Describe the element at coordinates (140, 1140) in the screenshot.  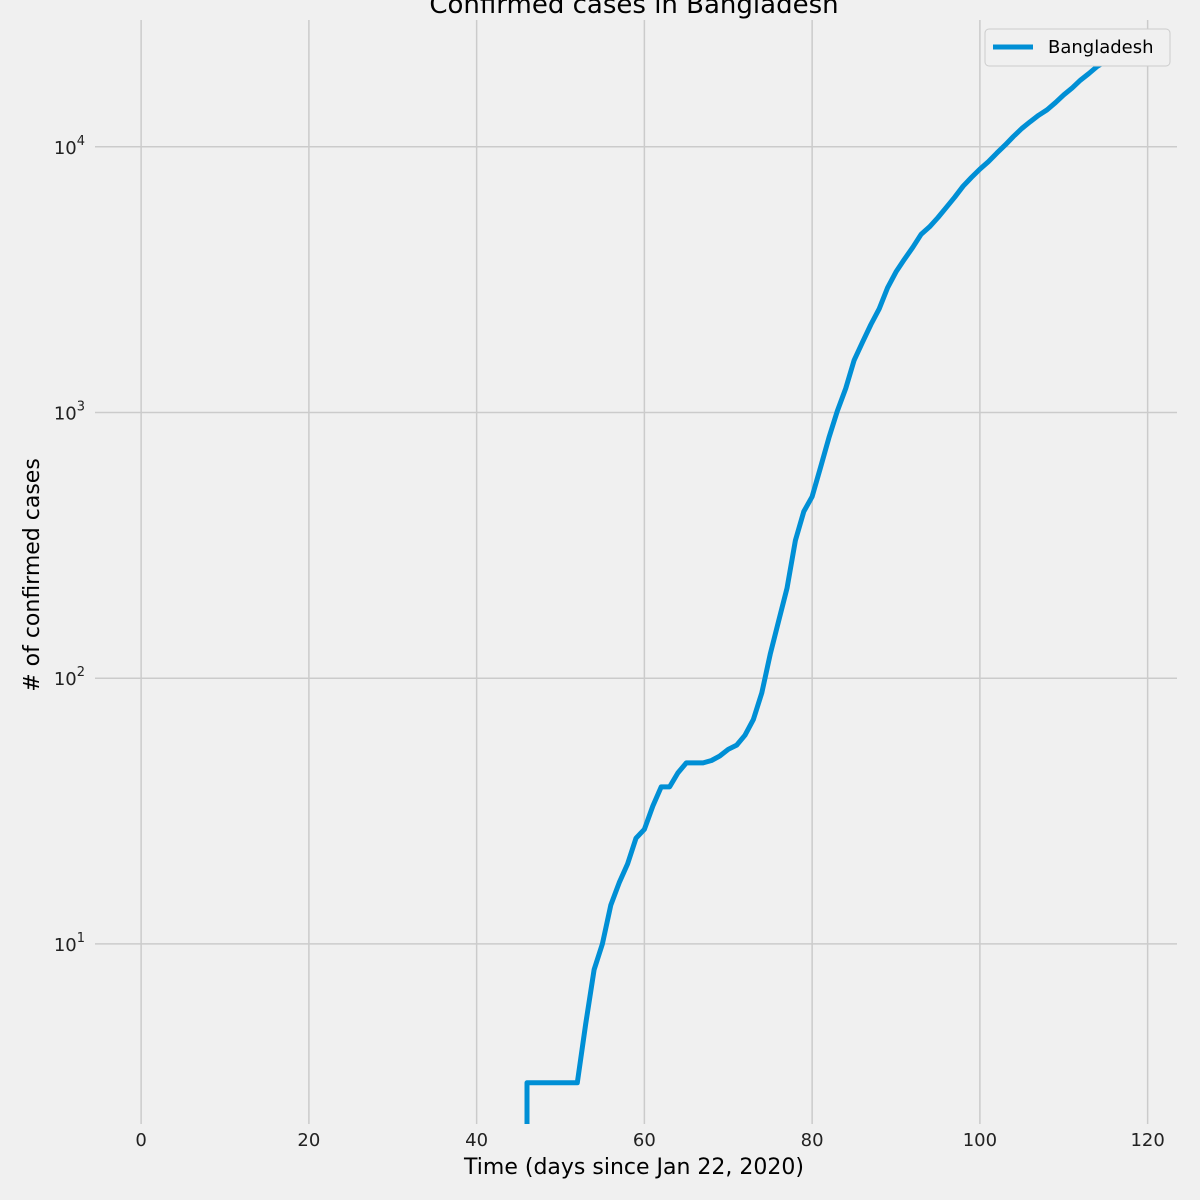
I see `x-tick-label: 0` at that location.